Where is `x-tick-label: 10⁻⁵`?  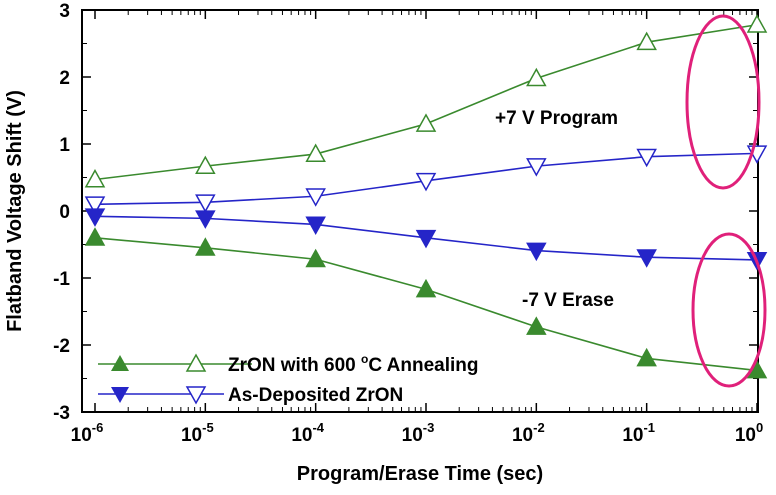
x-tick-label: 10⁻⁵ is located at coordinates (197, 433).